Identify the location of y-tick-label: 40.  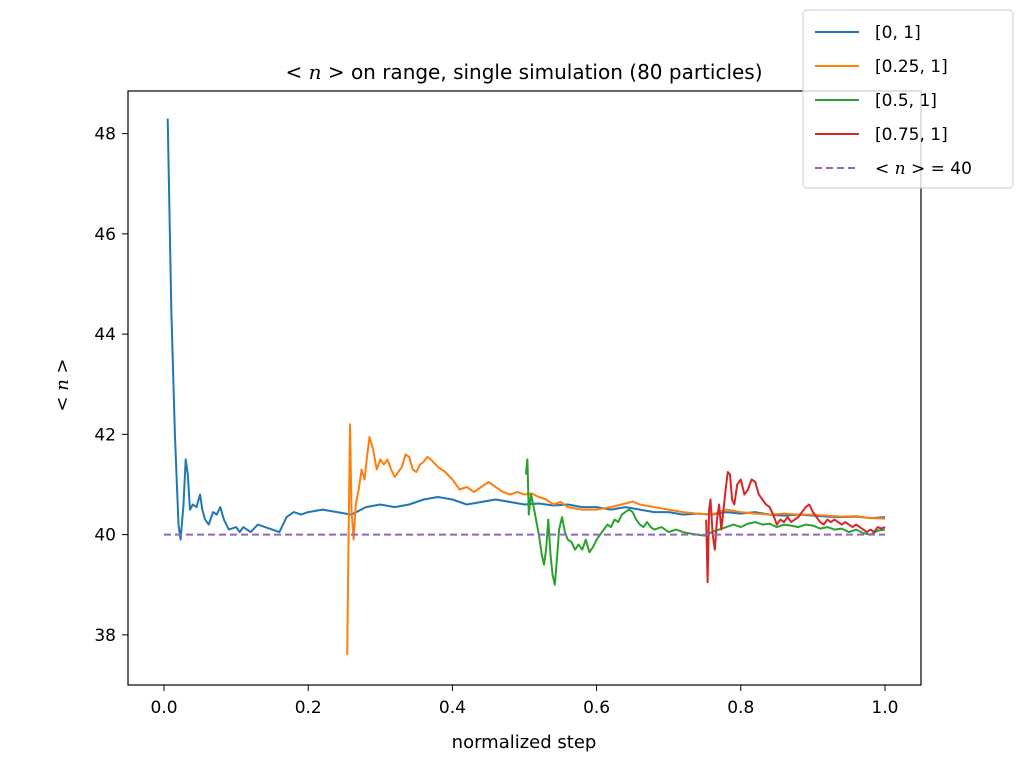
(105, 536).